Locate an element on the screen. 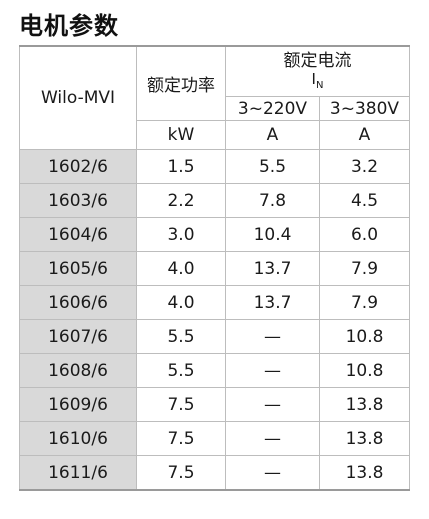 The height and width of the screenshot is (519, 429). current-380-cell: 6.0 is located at coordinates (364, 234).